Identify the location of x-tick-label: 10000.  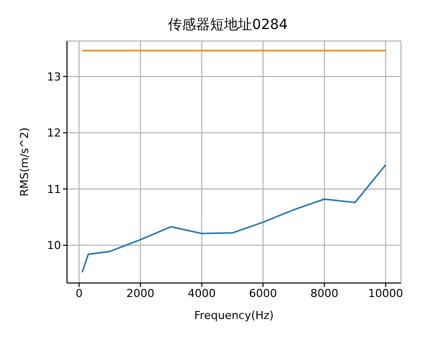
(386, 293).